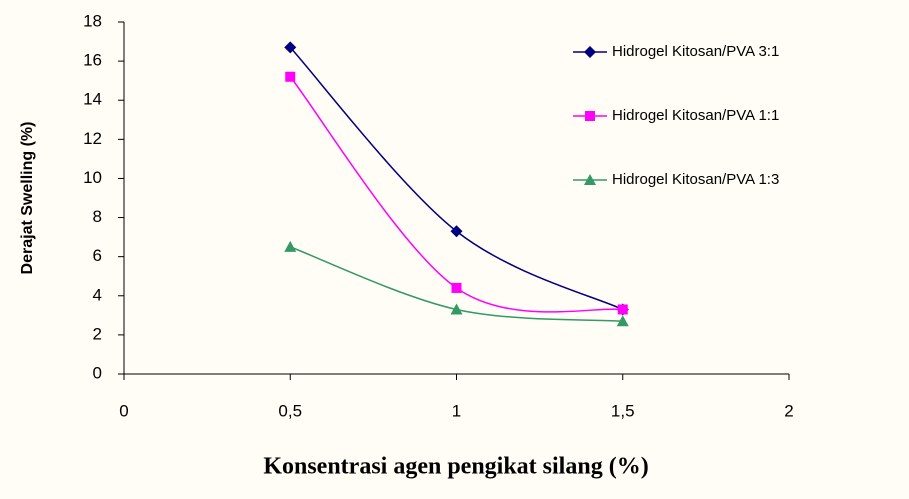  I want to click on y-tick-label: 2, so click(97, 333).